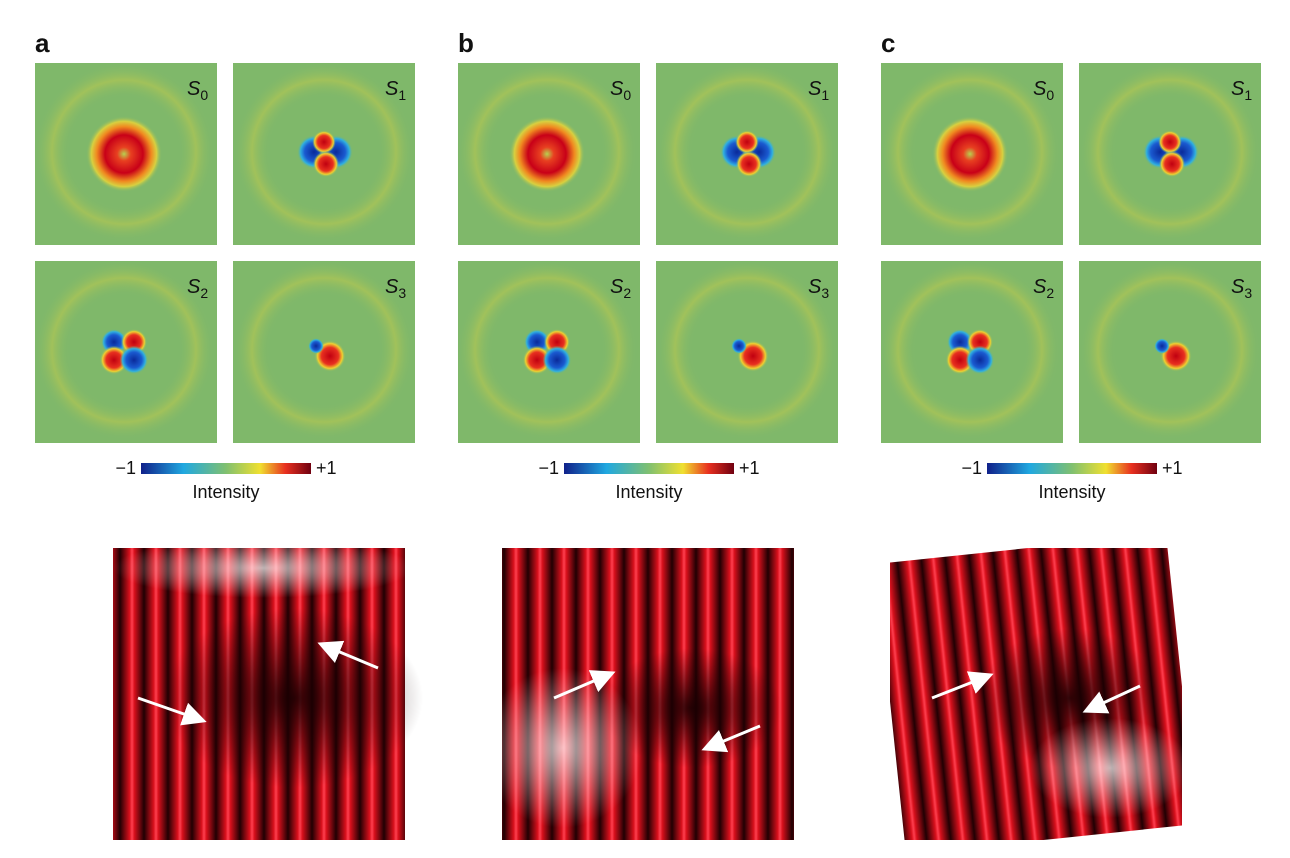 The height and width of the screenshot is (858, 1290). What do you see at coordinates (888, 43) in the screenshot?
I see `panel-label: c` at bounding box center [888, 43].